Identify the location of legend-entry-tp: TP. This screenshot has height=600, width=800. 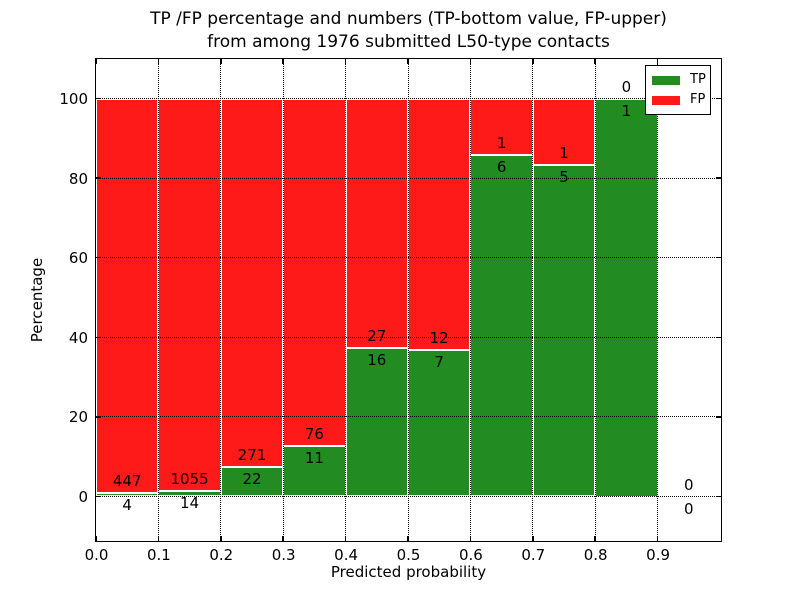
(681, 80).